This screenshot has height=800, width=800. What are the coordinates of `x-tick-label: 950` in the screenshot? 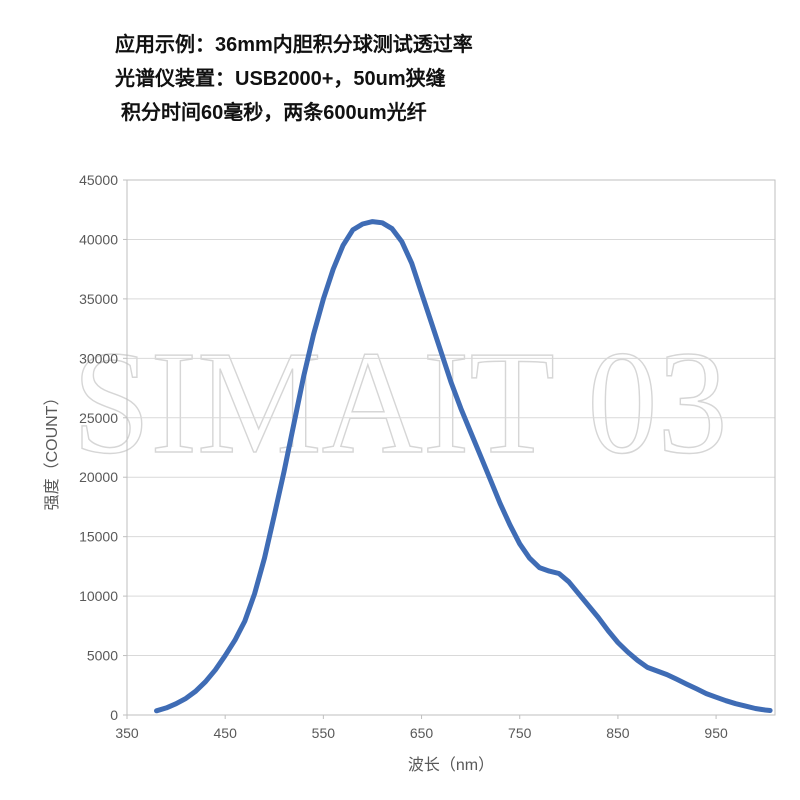 It's located at (716, 733).